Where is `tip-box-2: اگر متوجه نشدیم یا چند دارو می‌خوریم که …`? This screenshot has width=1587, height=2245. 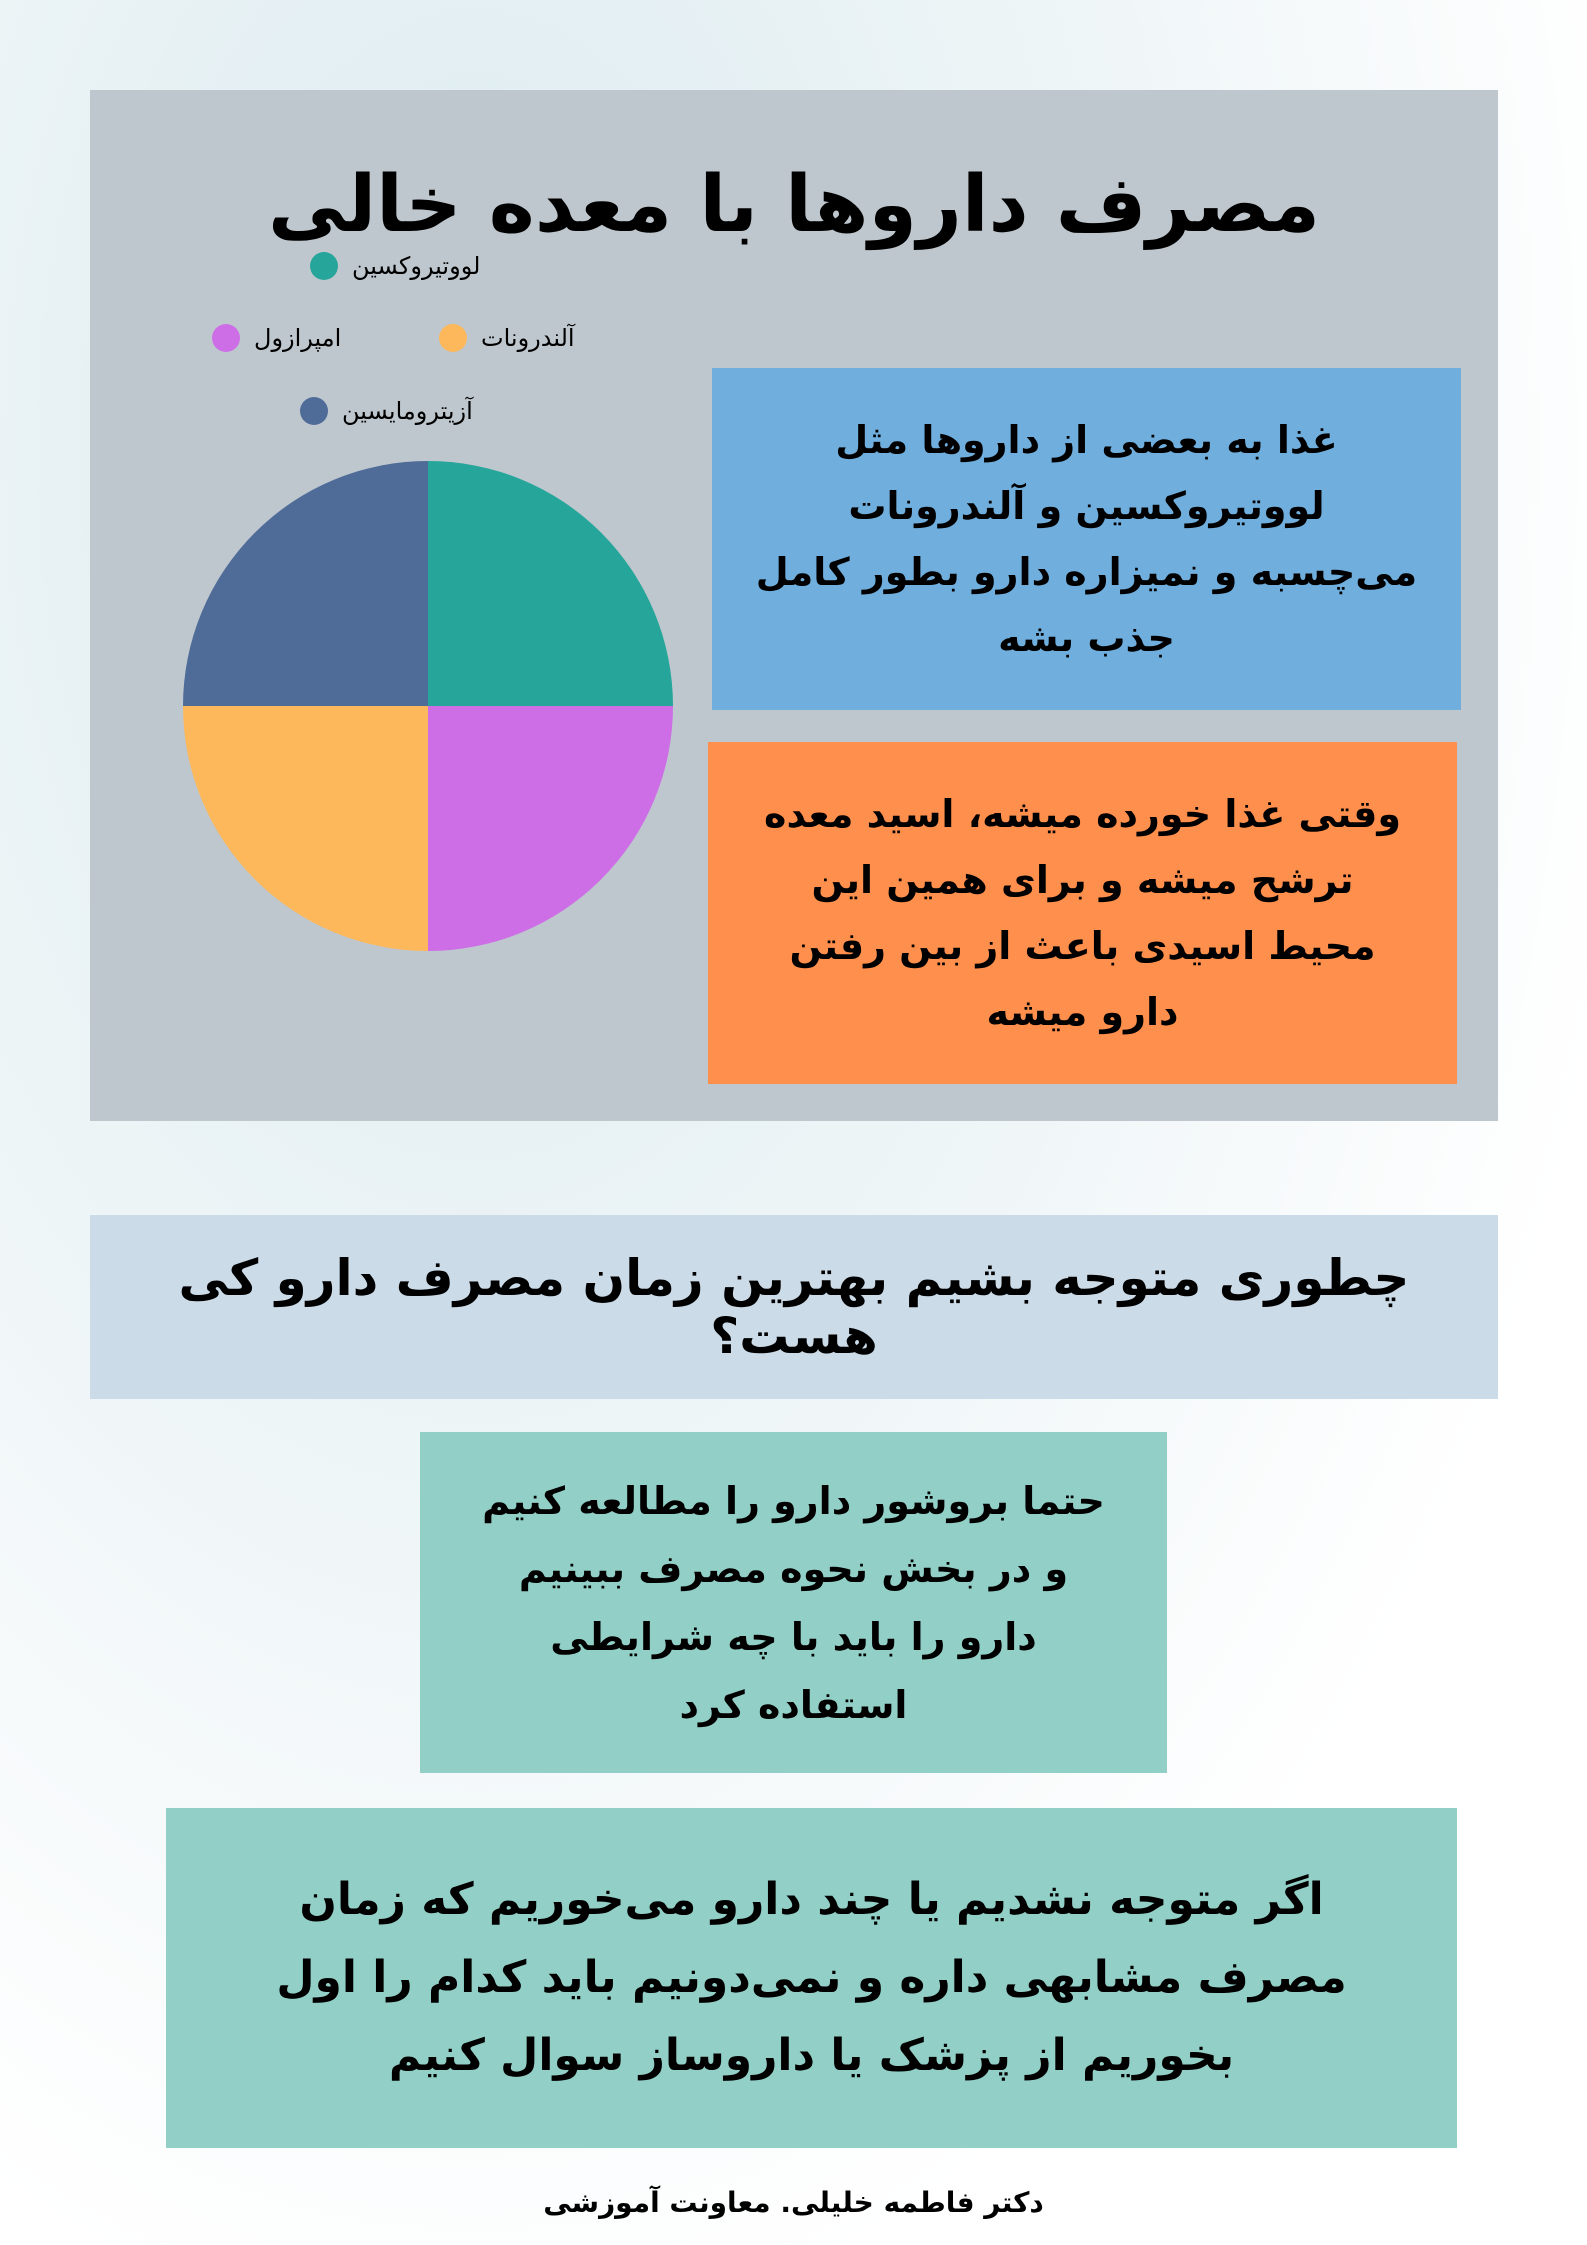 tip-box-2: اگر متوجه نشدیم یا چند دارو می‌خوریم که … is located at coordinates (811, 1978).